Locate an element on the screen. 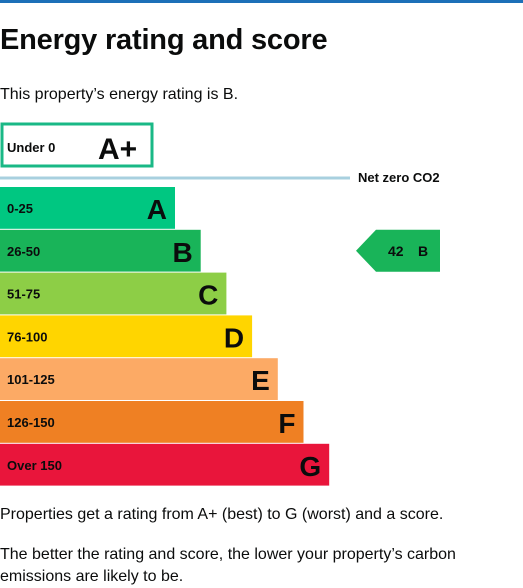  band-b-letter: B is located at coordinates (182, 252).